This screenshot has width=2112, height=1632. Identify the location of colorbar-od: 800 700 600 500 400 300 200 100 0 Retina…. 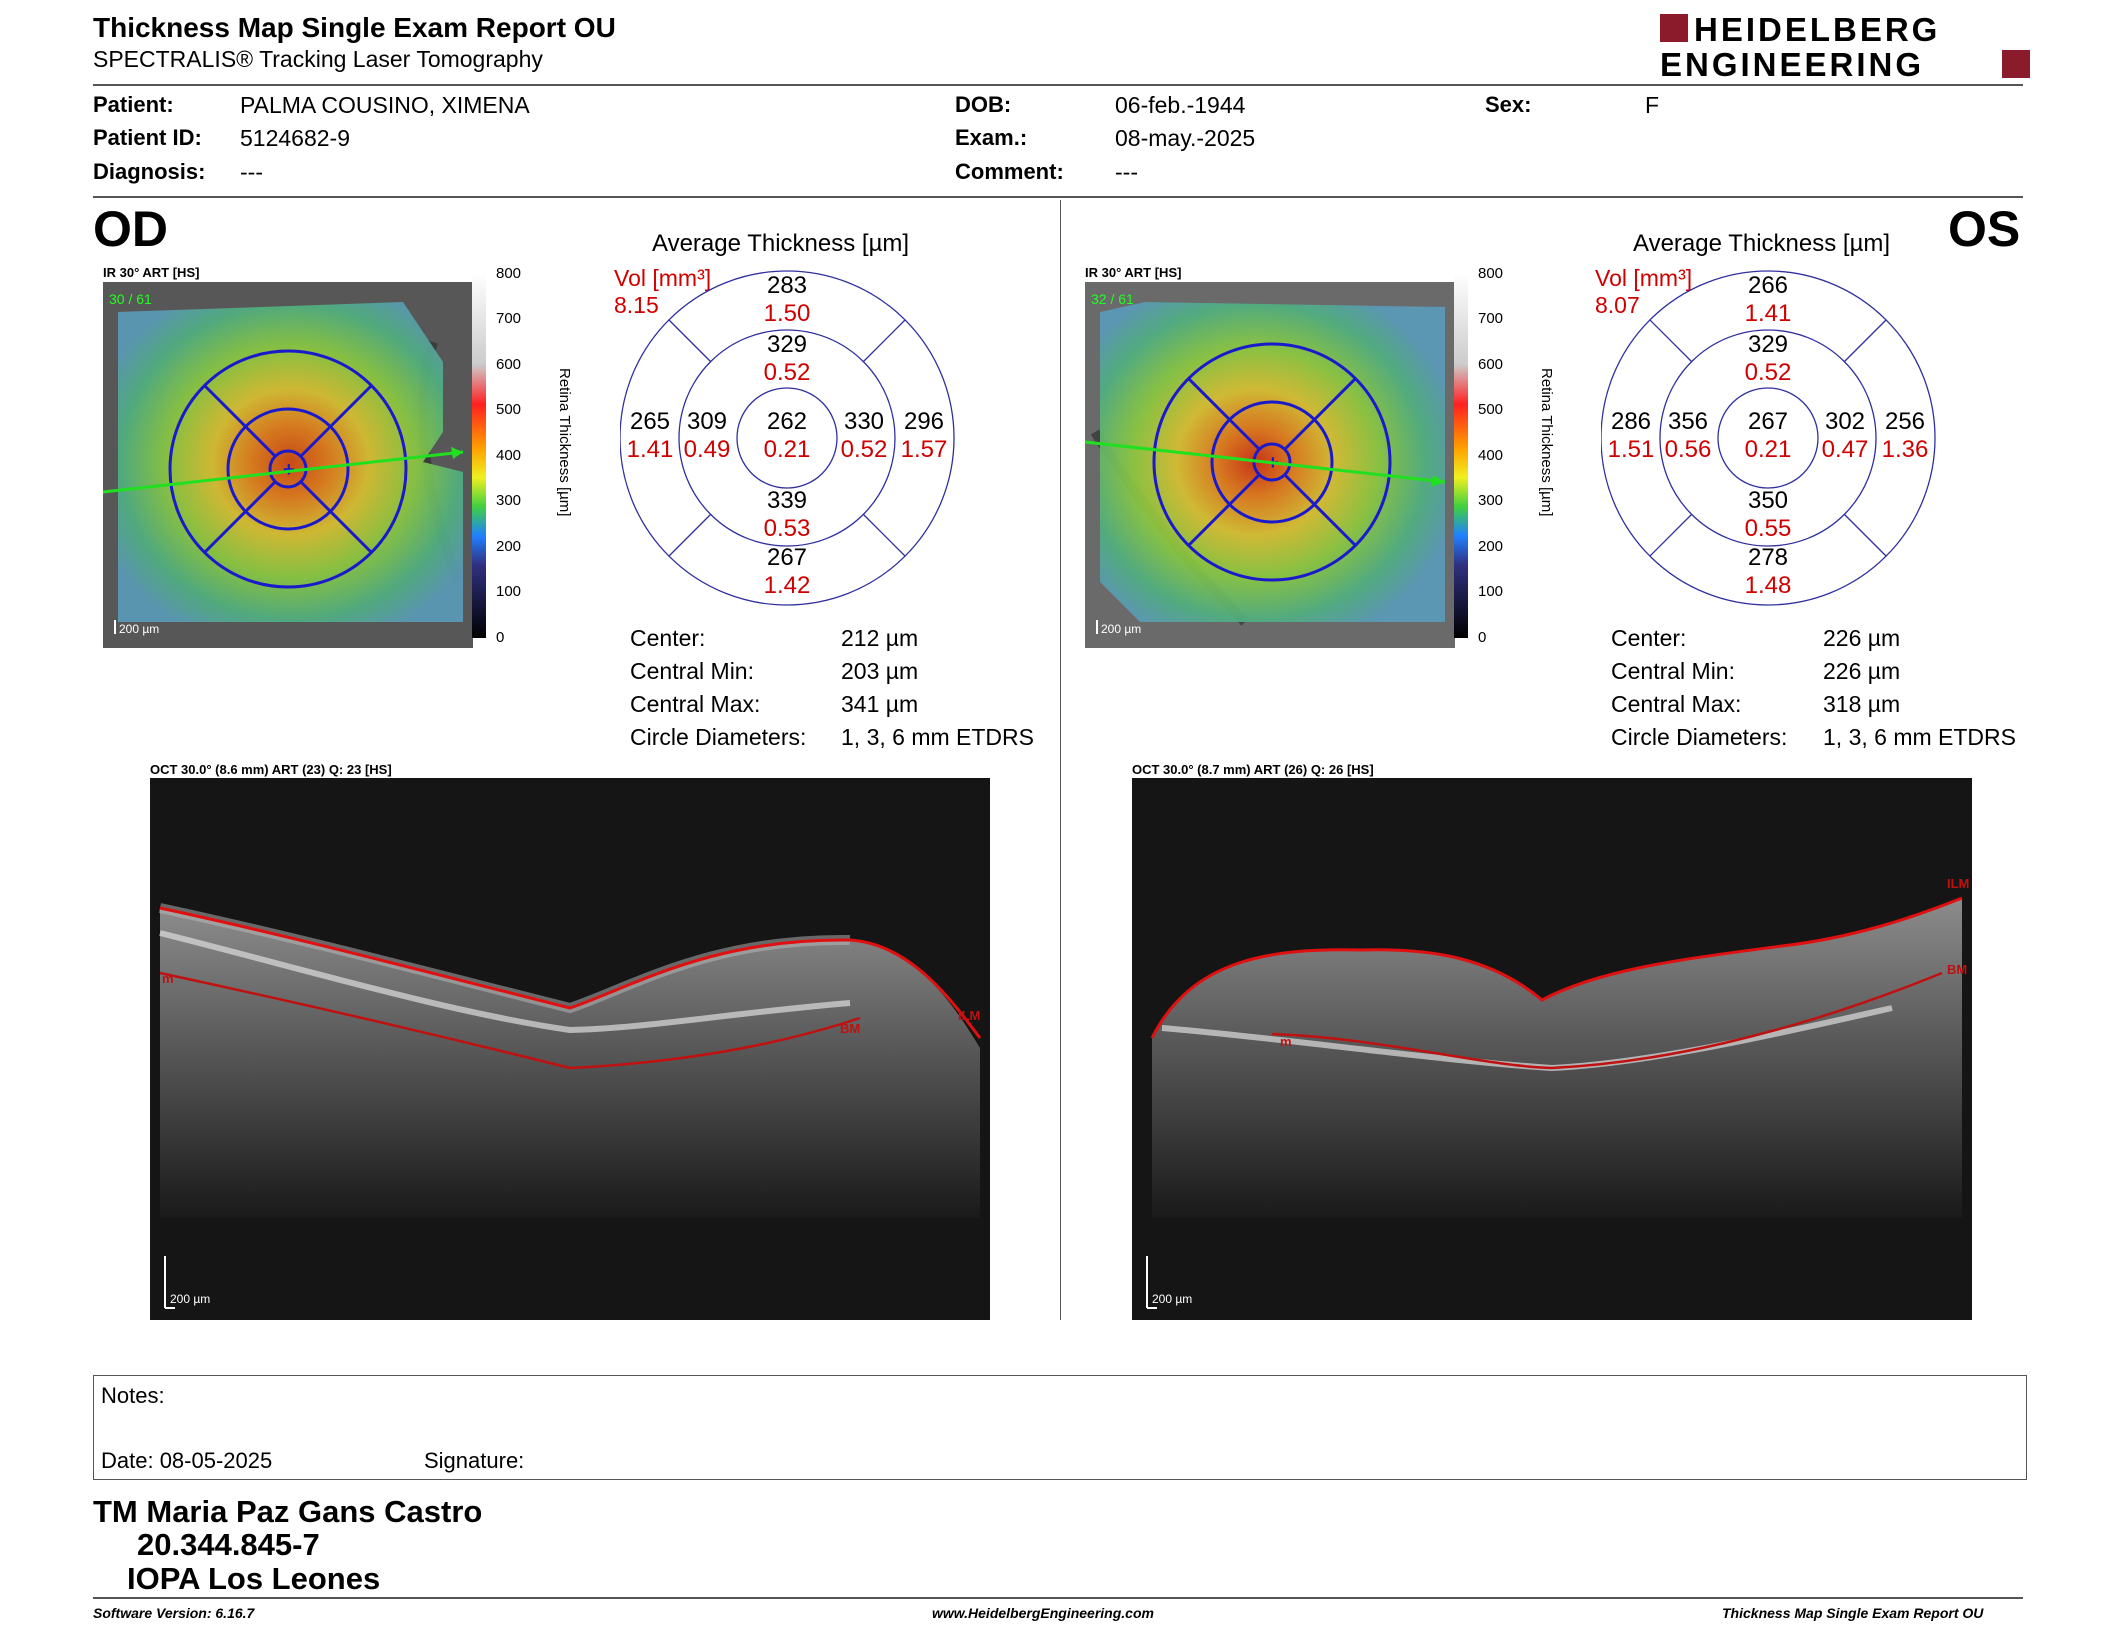
(522, 457).